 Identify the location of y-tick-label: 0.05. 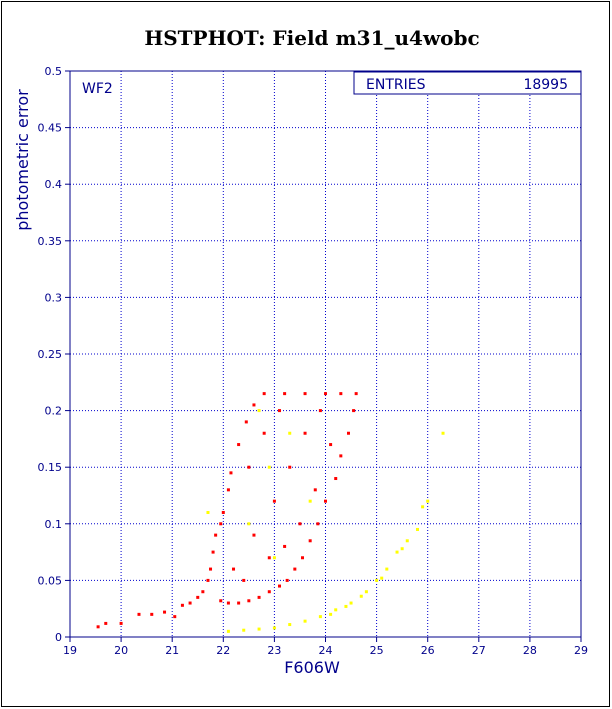
(50, 580).